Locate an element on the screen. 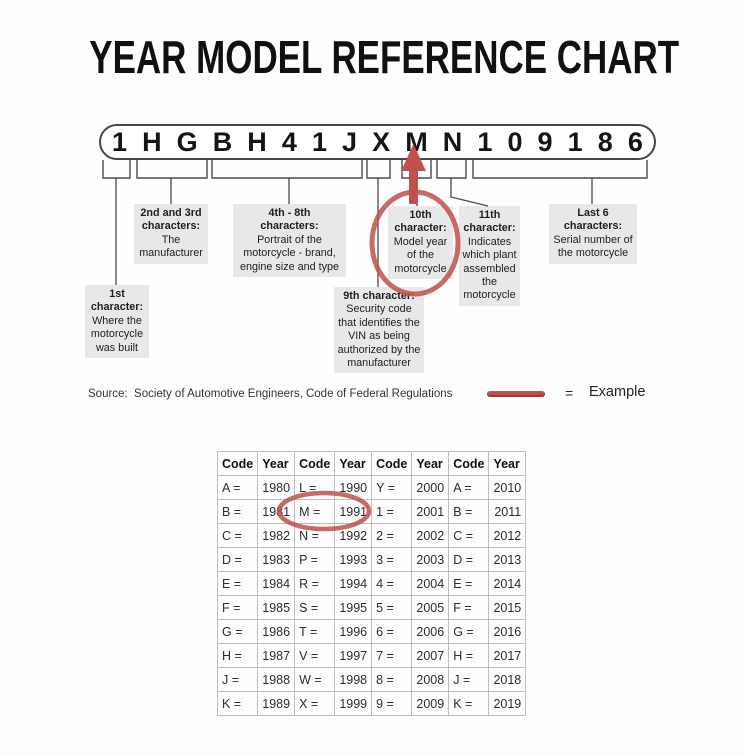 The width and height of the screenshot is (744, 755). year-cell: 1981 is located at coordinates (276, 511).